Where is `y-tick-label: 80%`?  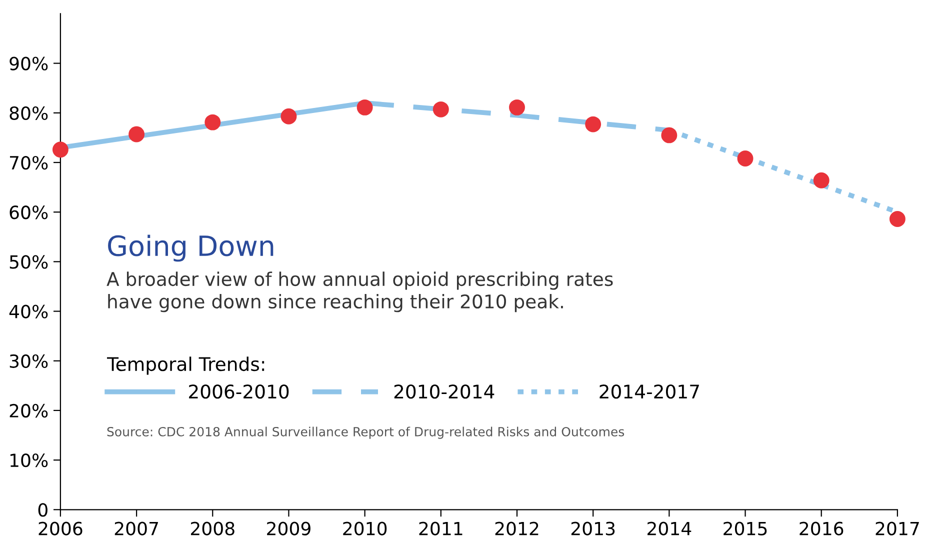 y-tick-label: 80% is located at coordinates (29, 113).